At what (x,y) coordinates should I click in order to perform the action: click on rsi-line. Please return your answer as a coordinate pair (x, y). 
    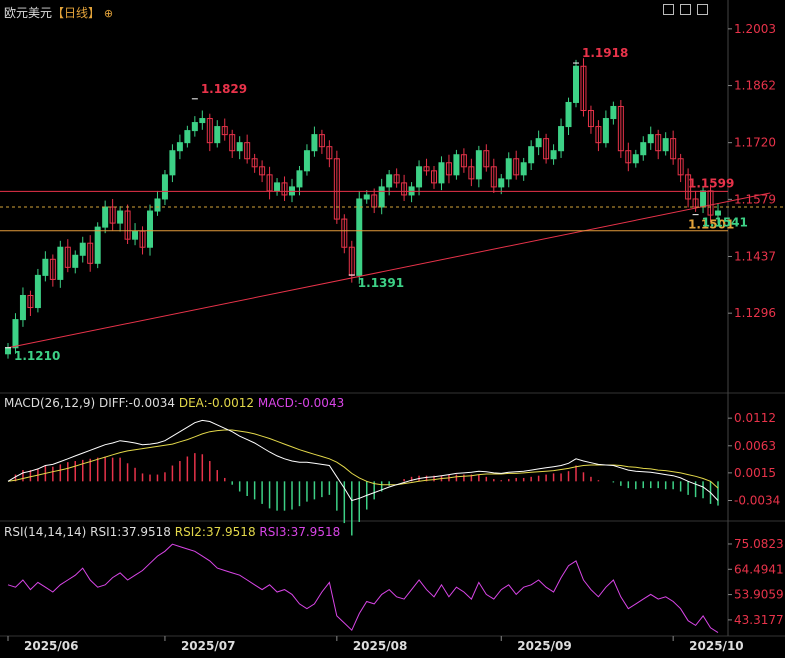
    Looking at the image, I should click on (363, 588).